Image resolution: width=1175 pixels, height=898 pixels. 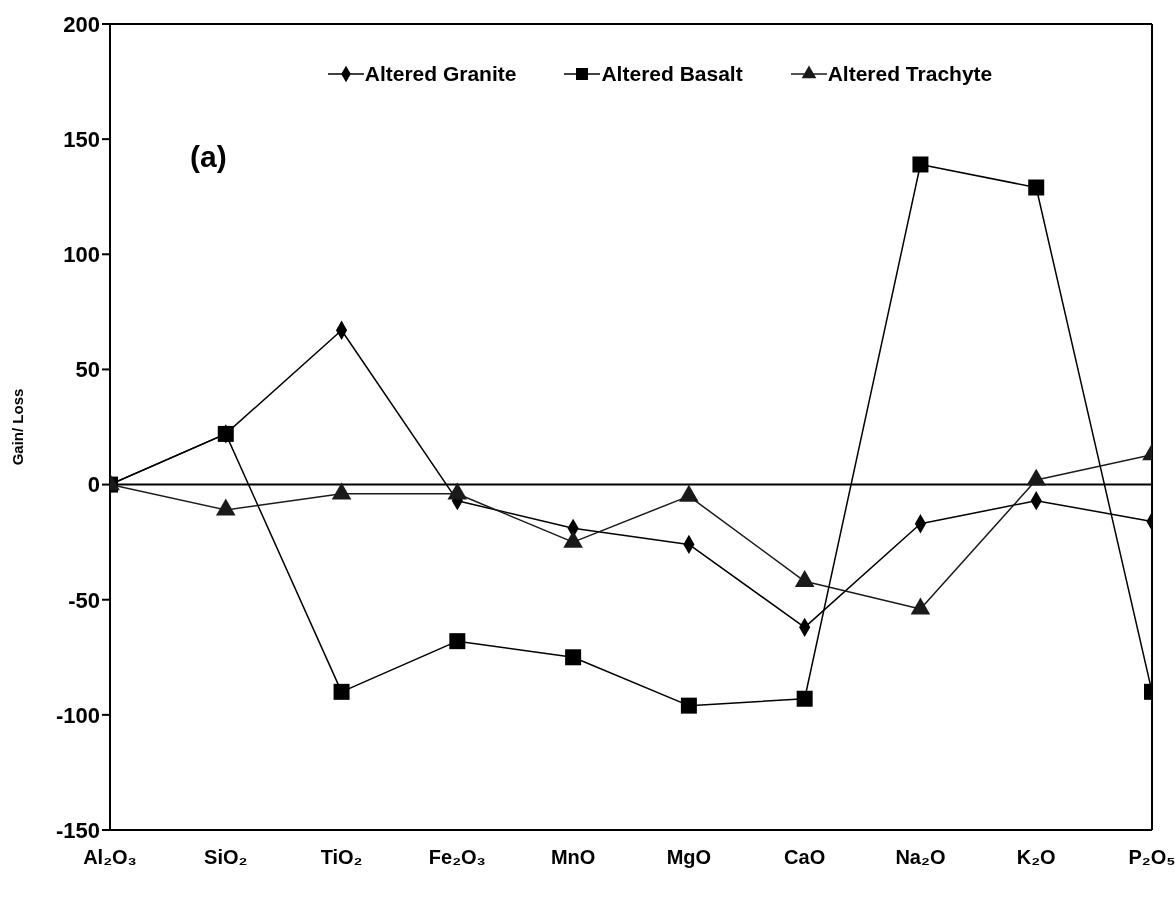 I want to click on x-tick-label: CaO, so click(x=805, y=857).